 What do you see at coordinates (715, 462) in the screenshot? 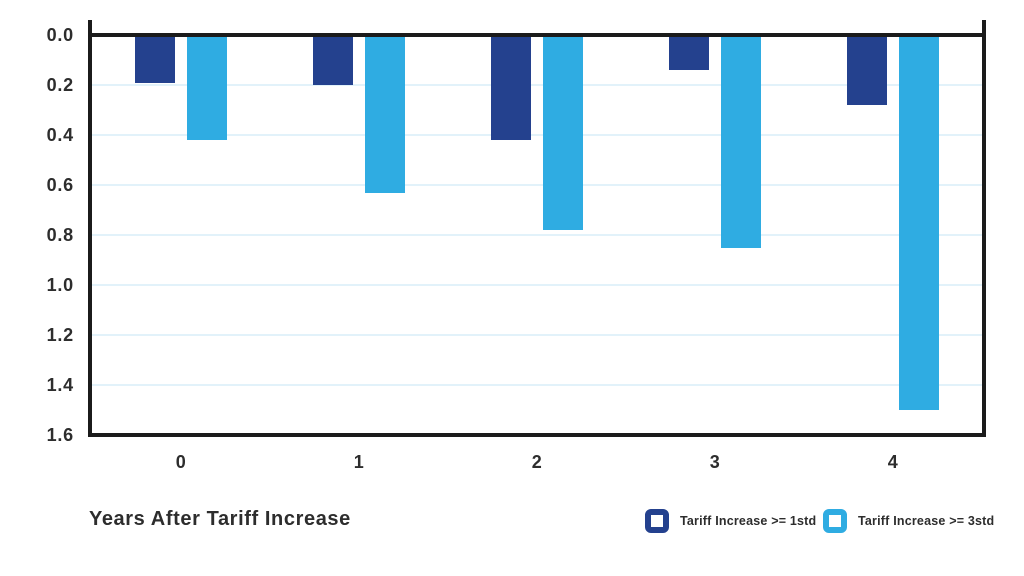
I see `x-tick-label: 3` at bounding box center [715, 462].